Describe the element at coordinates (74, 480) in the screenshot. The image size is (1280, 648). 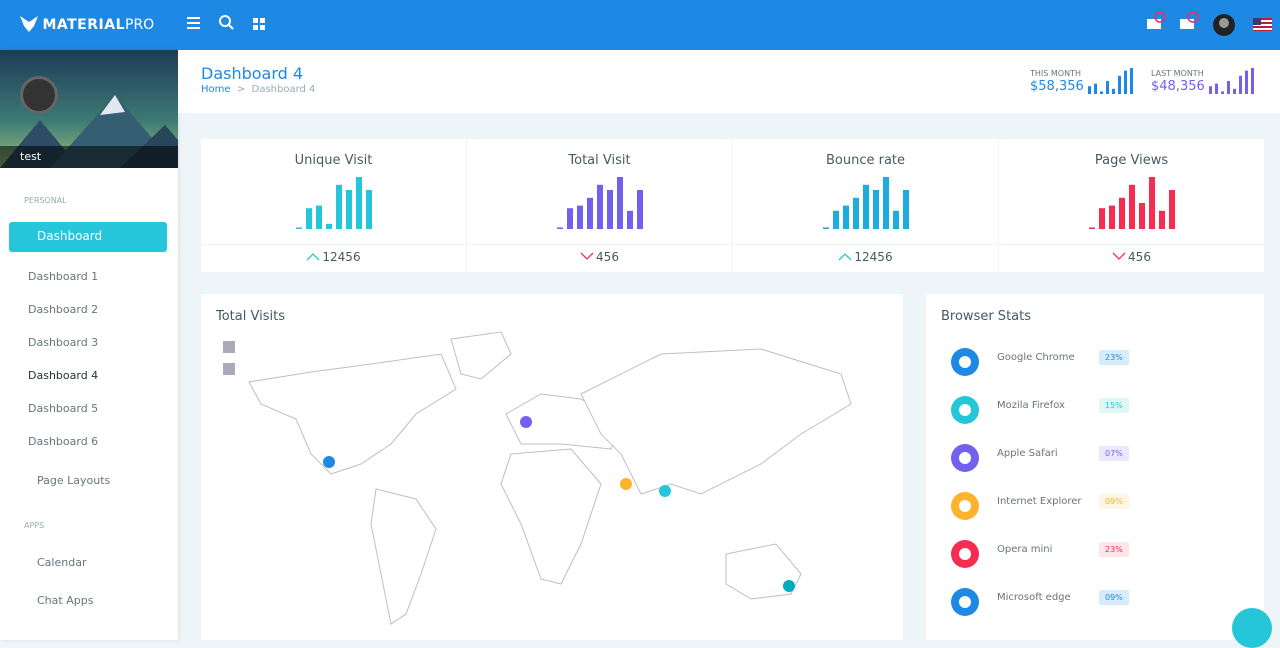
I see `menu-item: Page Layouts` at that location.